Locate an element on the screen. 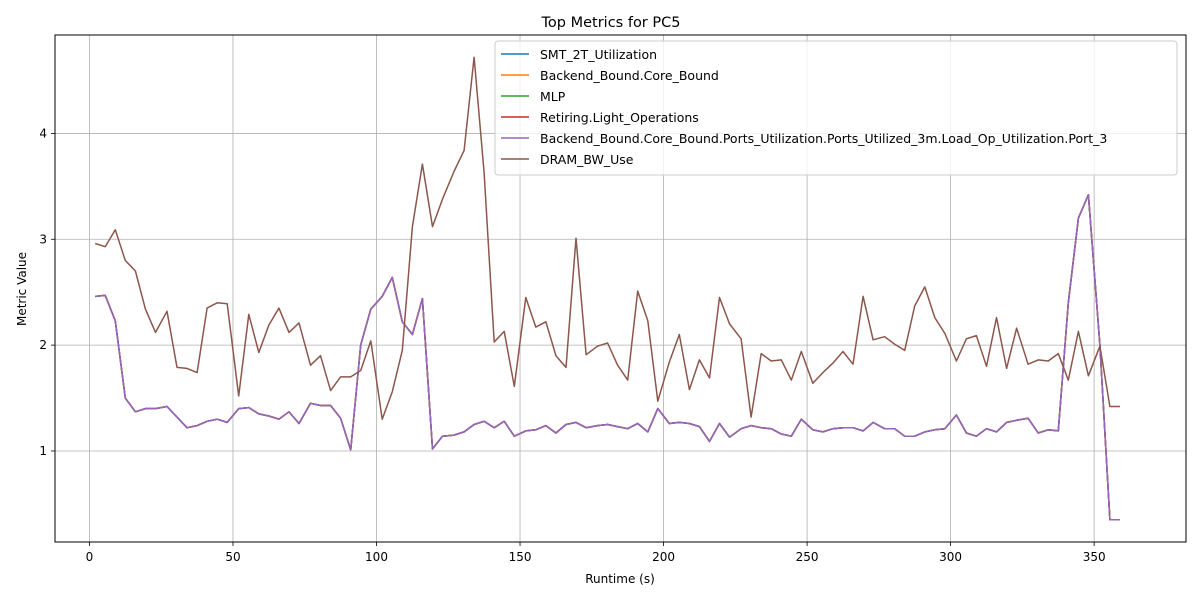  legend-label: Backend_Bound.Core_Bound is located at coordinates (629, 75).